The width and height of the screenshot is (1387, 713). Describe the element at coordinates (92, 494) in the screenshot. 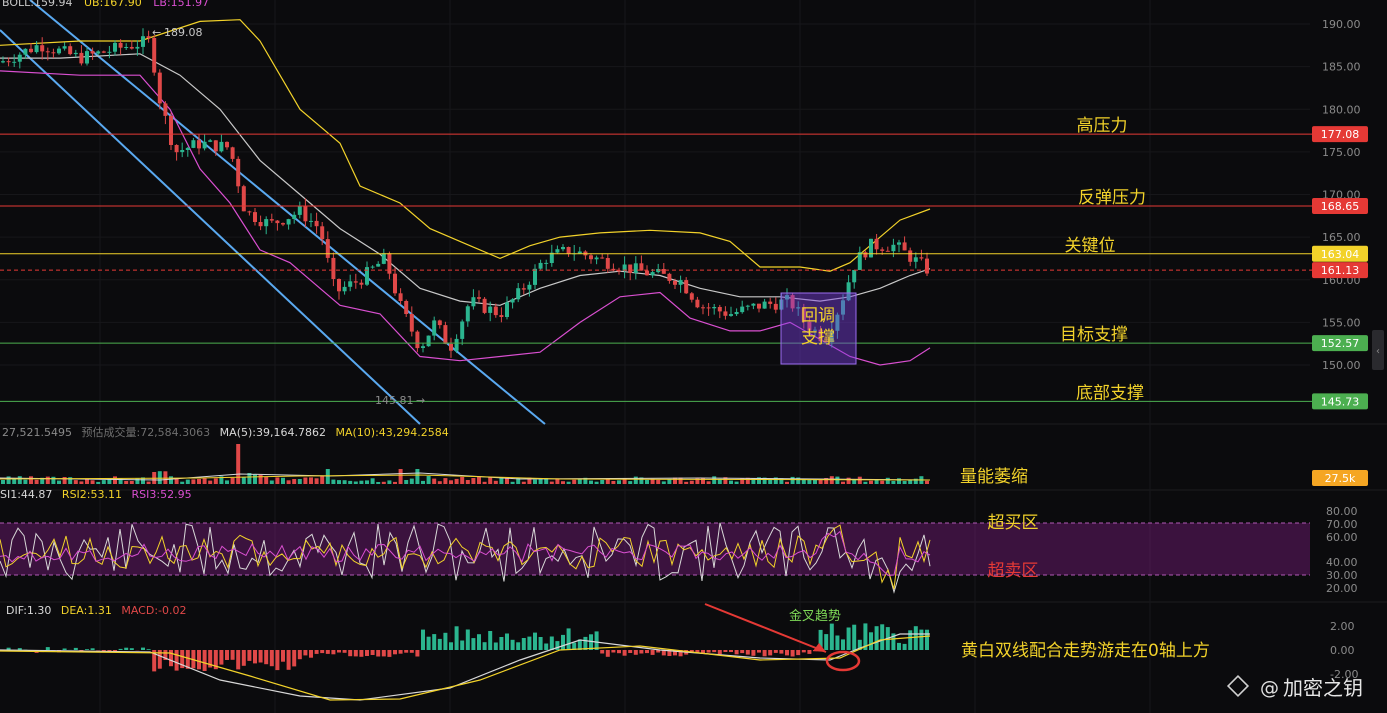

I see `rsi2-value: RSI2:53.11` at that location.